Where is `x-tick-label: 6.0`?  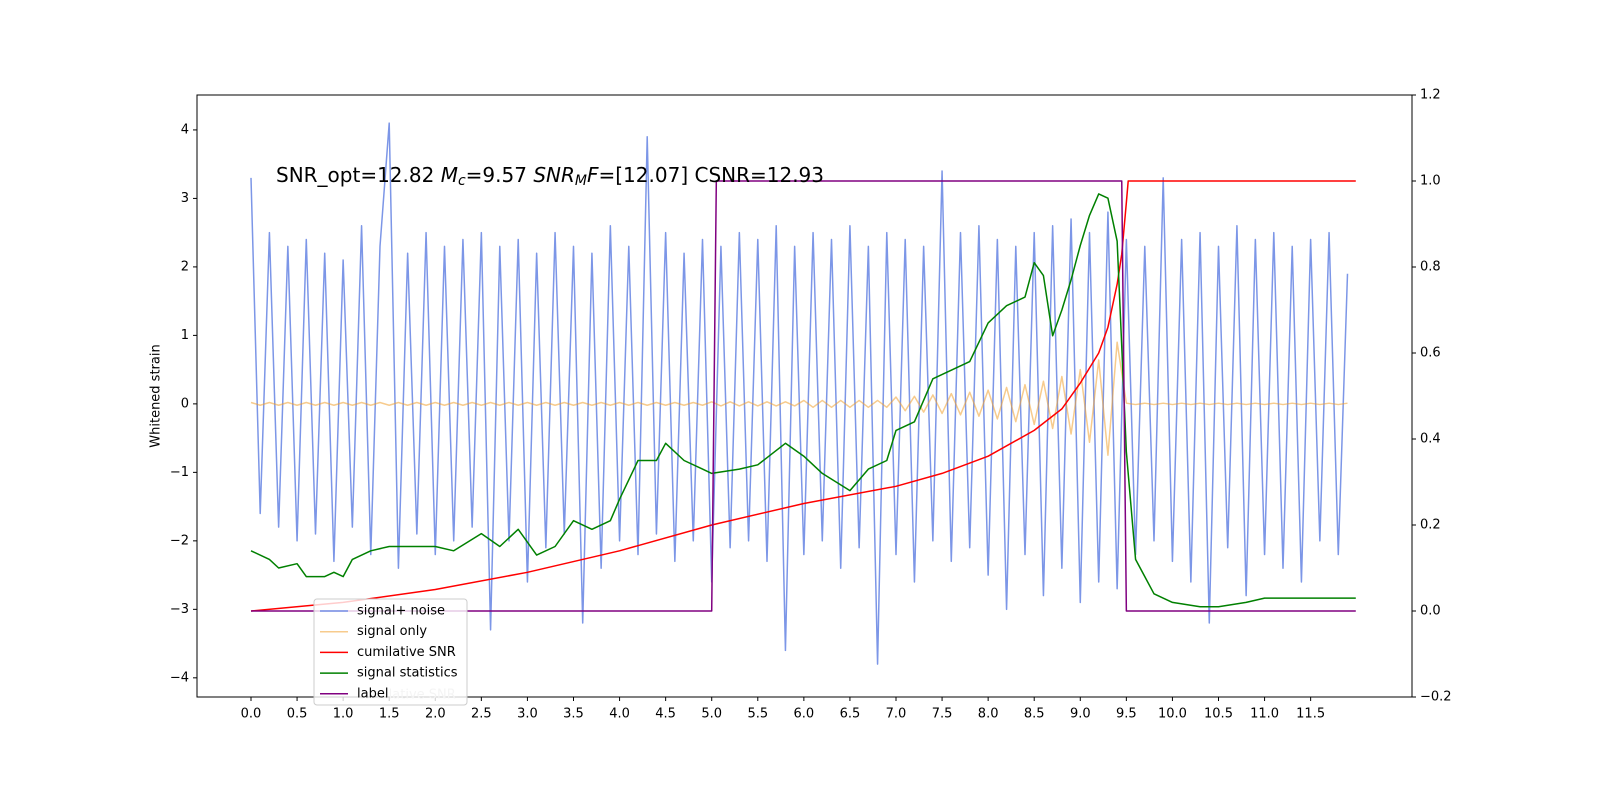 x-tick-label: 6.0 is located at coordinates (804, 714).